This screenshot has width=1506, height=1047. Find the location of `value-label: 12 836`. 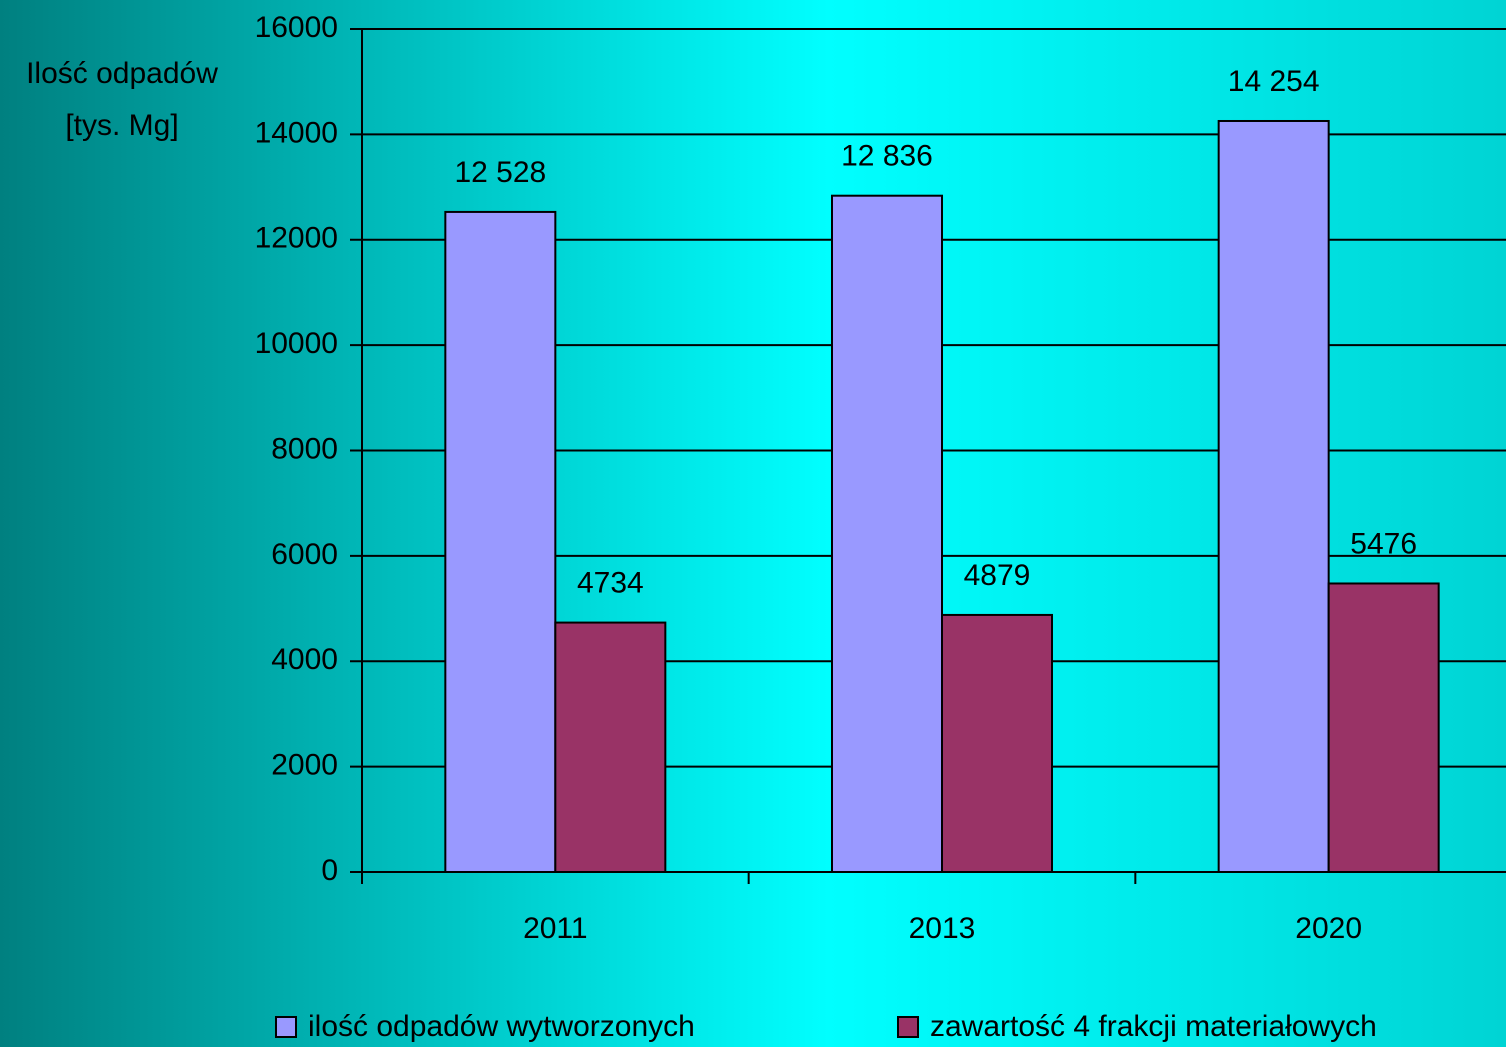

value-label: 12 836 is located at coordinates (887, 156).